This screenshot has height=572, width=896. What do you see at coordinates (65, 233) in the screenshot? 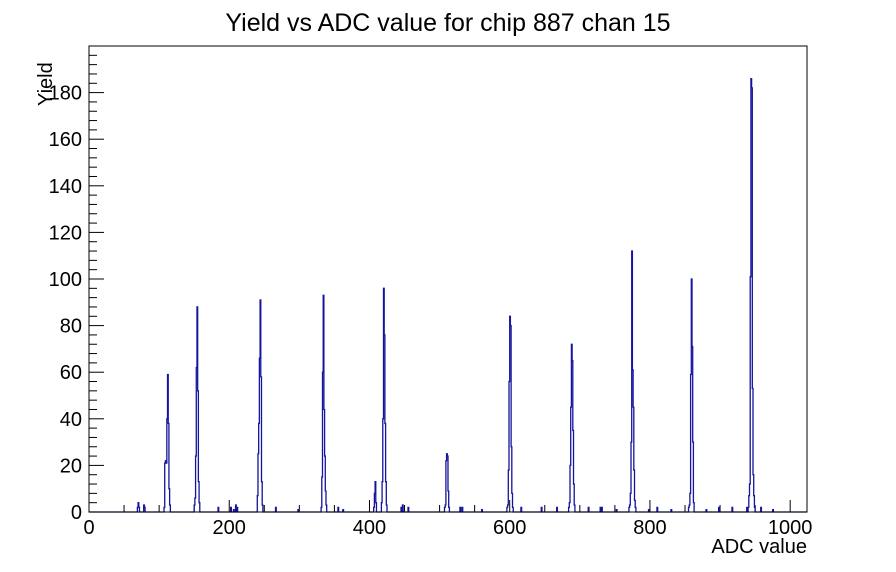
I see `y-tick-label: 120` at bounding box center [65, 233].